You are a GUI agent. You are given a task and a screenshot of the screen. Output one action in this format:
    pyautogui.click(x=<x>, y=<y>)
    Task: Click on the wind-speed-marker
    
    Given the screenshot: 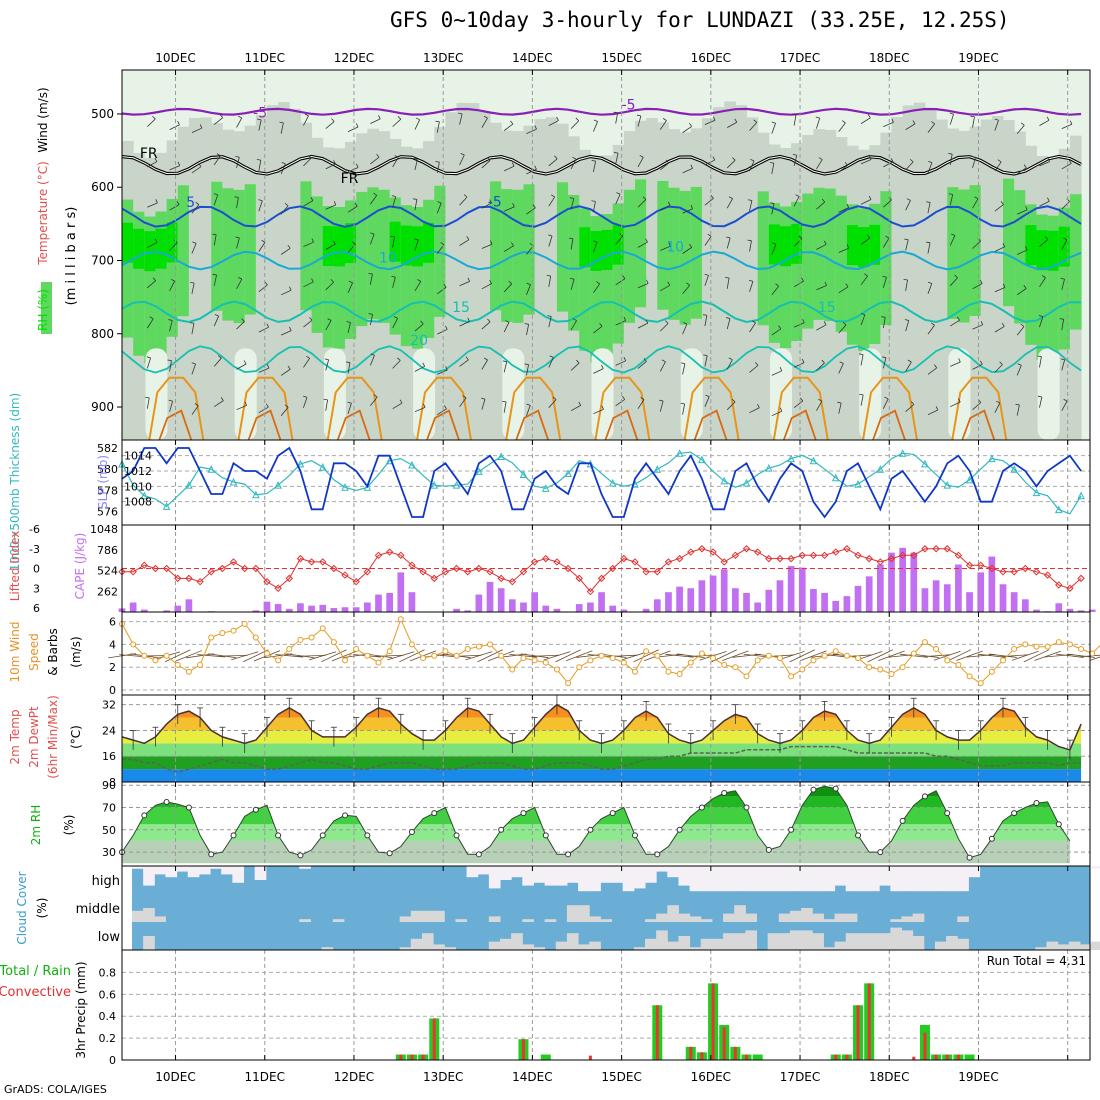 What is the action you would take?
    pyautogui.click(x=523, y=658)
    